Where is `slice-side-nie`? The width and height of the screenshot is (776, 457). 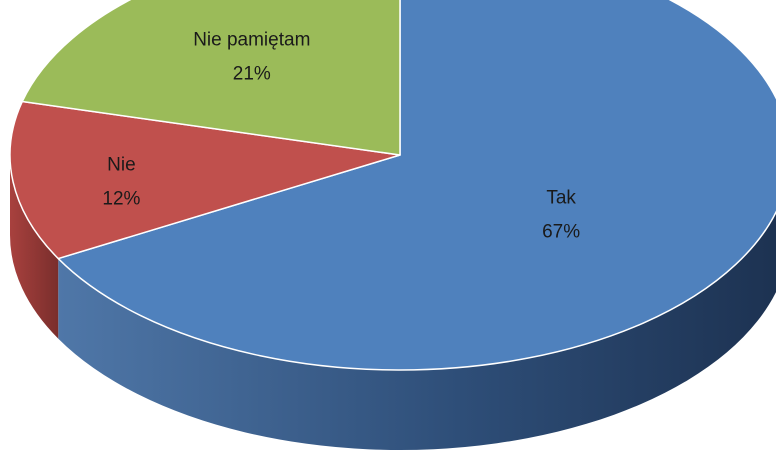 slice-side-nie is located at coordinates (34, 247).